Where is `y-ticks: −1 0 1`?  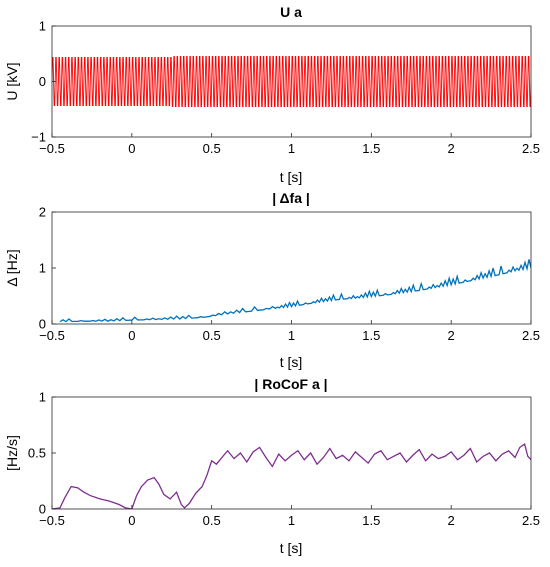 y-ticks: −1 0 1 is located at coordinates (43, 82).